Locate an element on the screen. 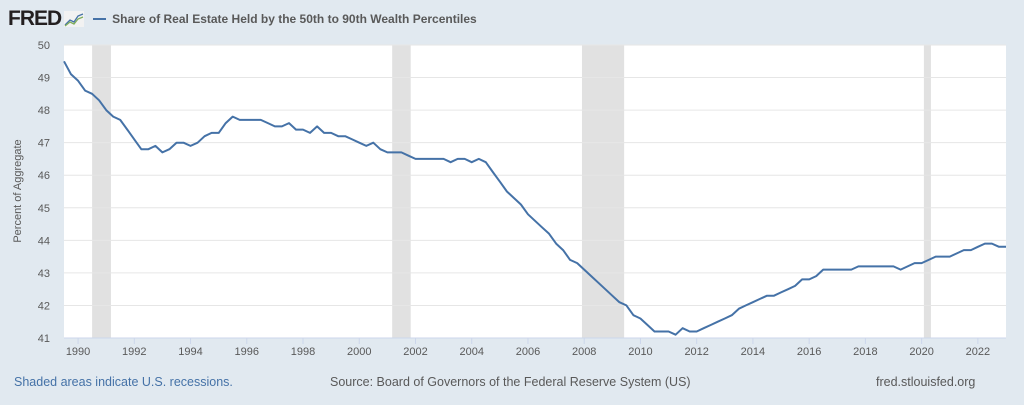 The width and height of the screenshot is (1024, 405). x-tick-label: 2006 is located at coordinates (528, 352).